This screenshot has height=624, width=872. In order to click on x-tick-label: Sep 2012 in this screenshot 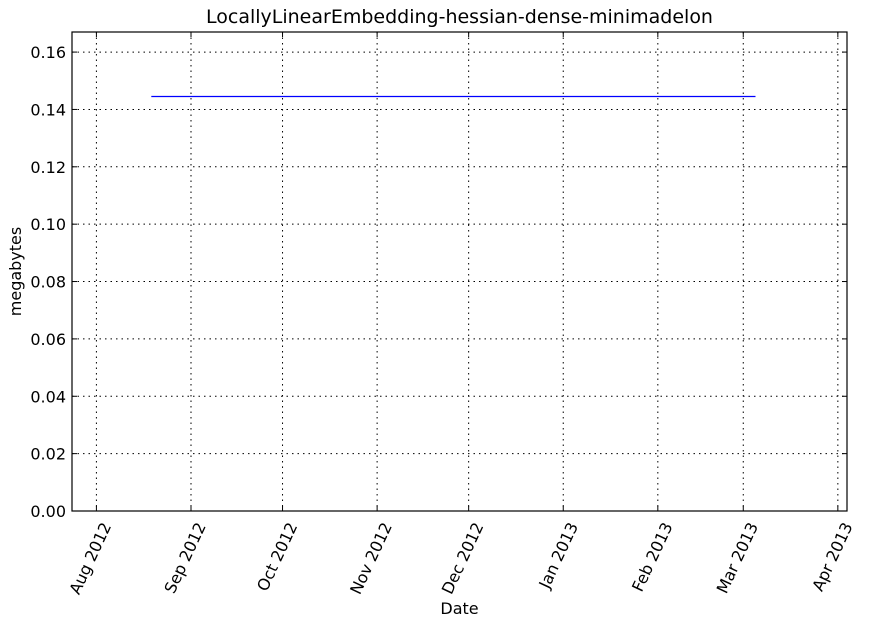, I will do `click(184, 557)`.